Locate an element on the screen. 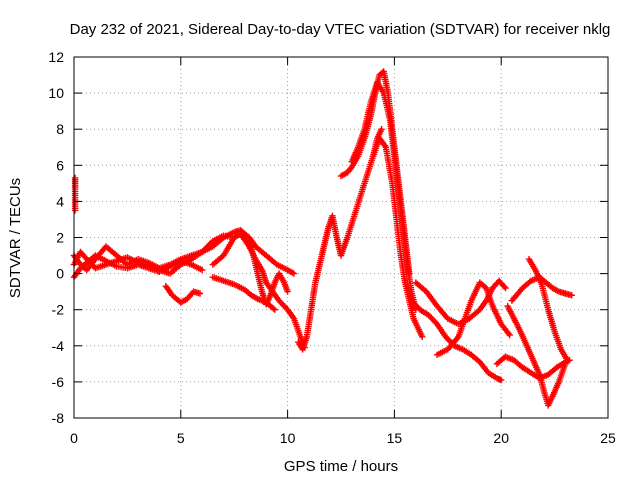 This screenshot has width=640, height=480. y-axis-label: SDTVAR / TECUs is located at coordinates (15, 238).